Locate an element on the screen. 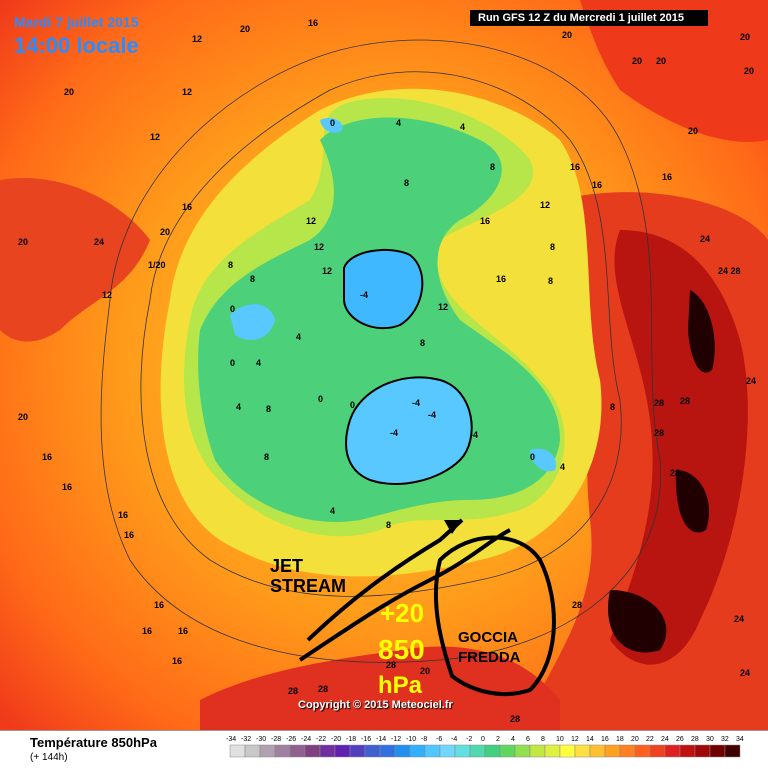 The height and width of the screenshot is (769, 768). isotherm-value-label: -4 is located at coordinates (394, 433).